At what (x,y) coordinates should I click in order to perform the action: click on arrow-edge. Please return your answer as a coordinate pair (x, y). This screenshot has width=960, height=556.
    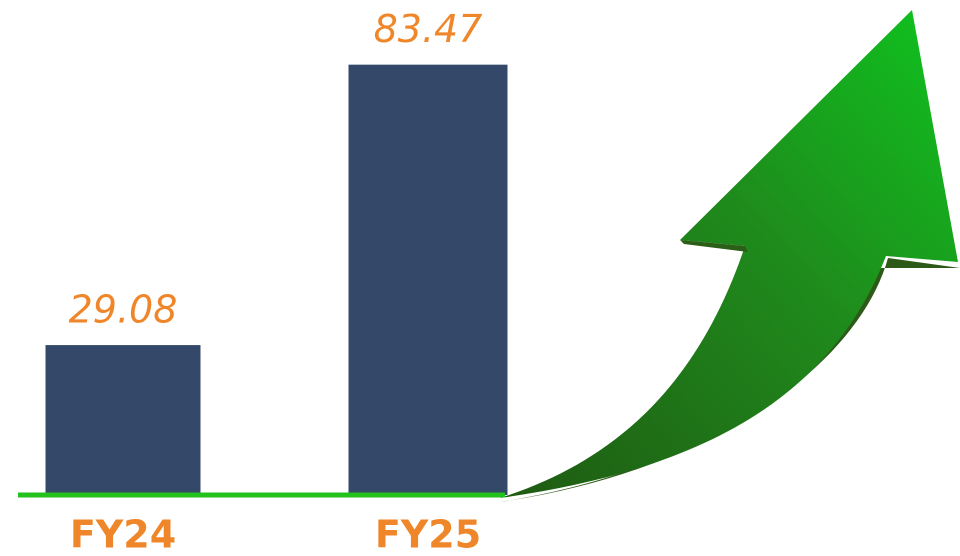
    Looking at the image, I should click on (714, 246).